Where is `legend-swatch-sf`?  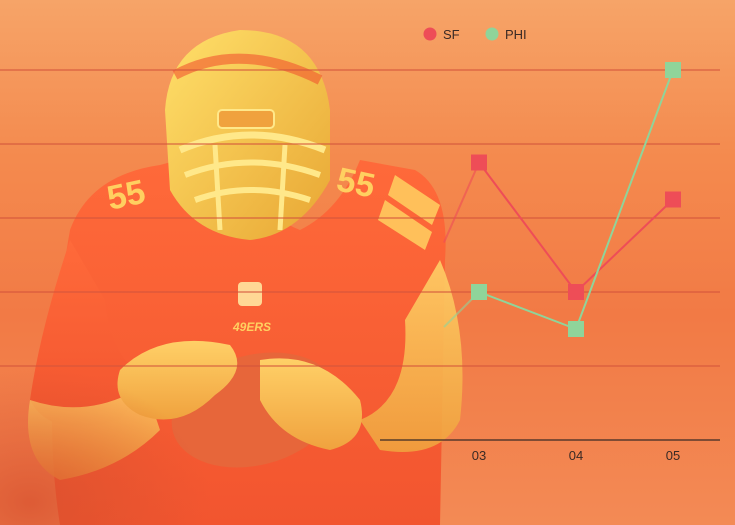 legend-swatch-sf is located at coordinates (430, 34).